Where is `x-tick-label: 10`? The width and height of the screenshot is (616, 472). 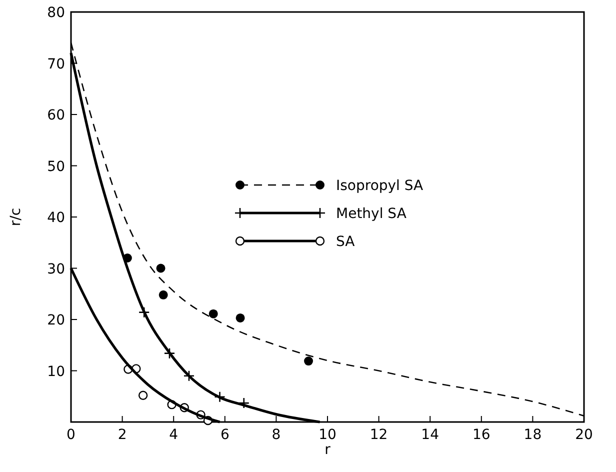 x-tick-label: 10 is located at coordinates (327, 435).